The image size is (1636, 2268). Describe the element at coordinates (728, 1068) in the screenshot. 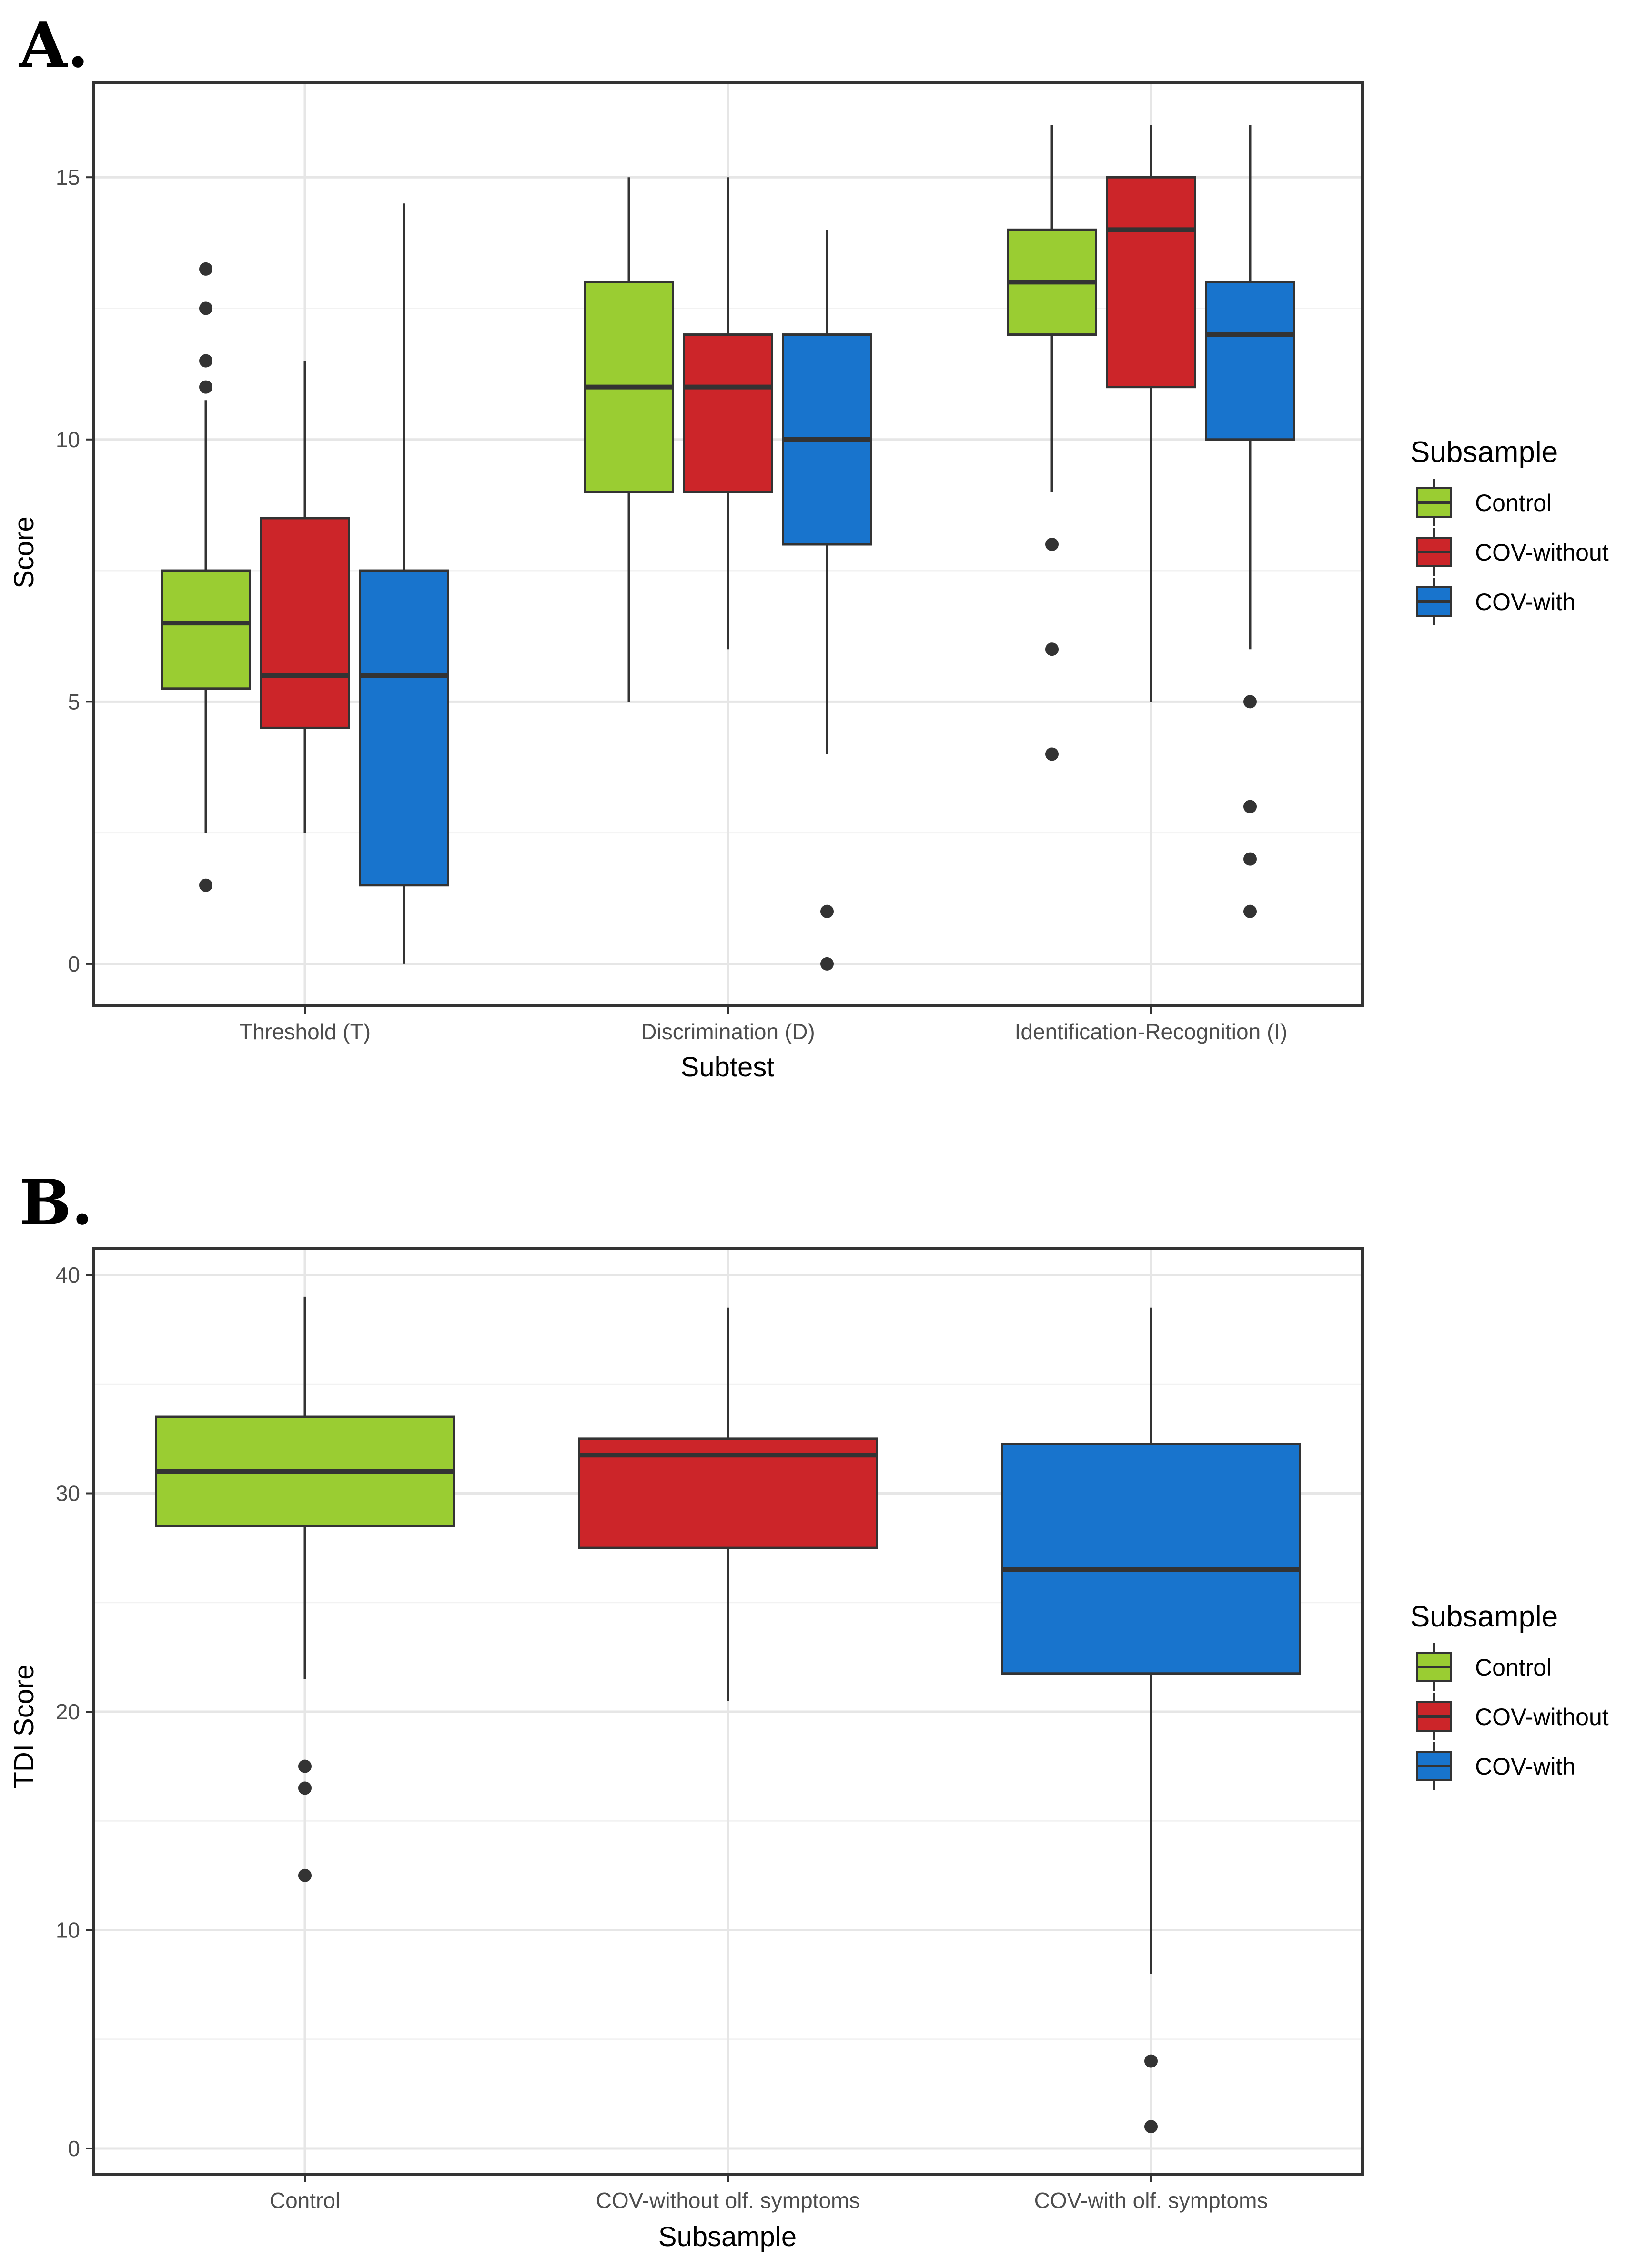

I see `x-axis-title-a: Subtest` at that location.